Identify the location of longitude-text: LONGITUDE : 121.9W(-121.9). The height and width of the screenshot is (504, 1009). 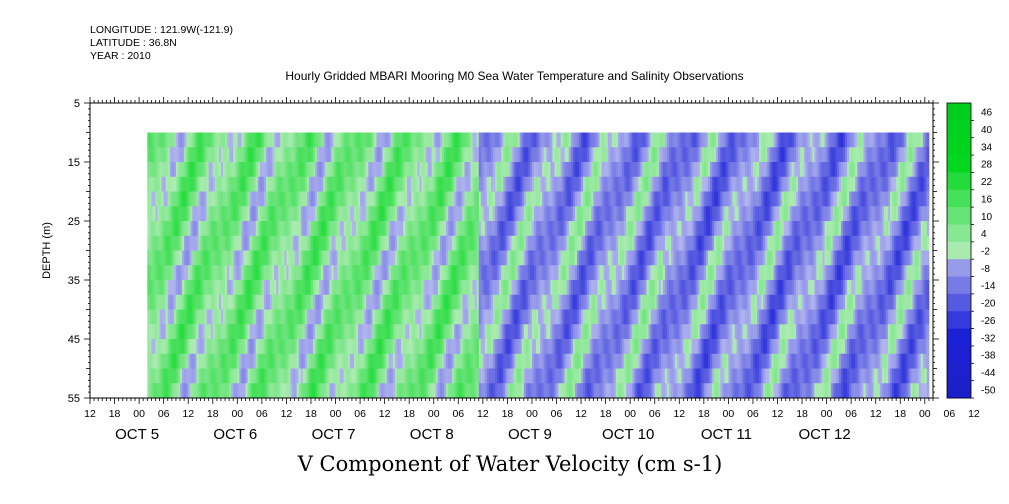
(161, 30).